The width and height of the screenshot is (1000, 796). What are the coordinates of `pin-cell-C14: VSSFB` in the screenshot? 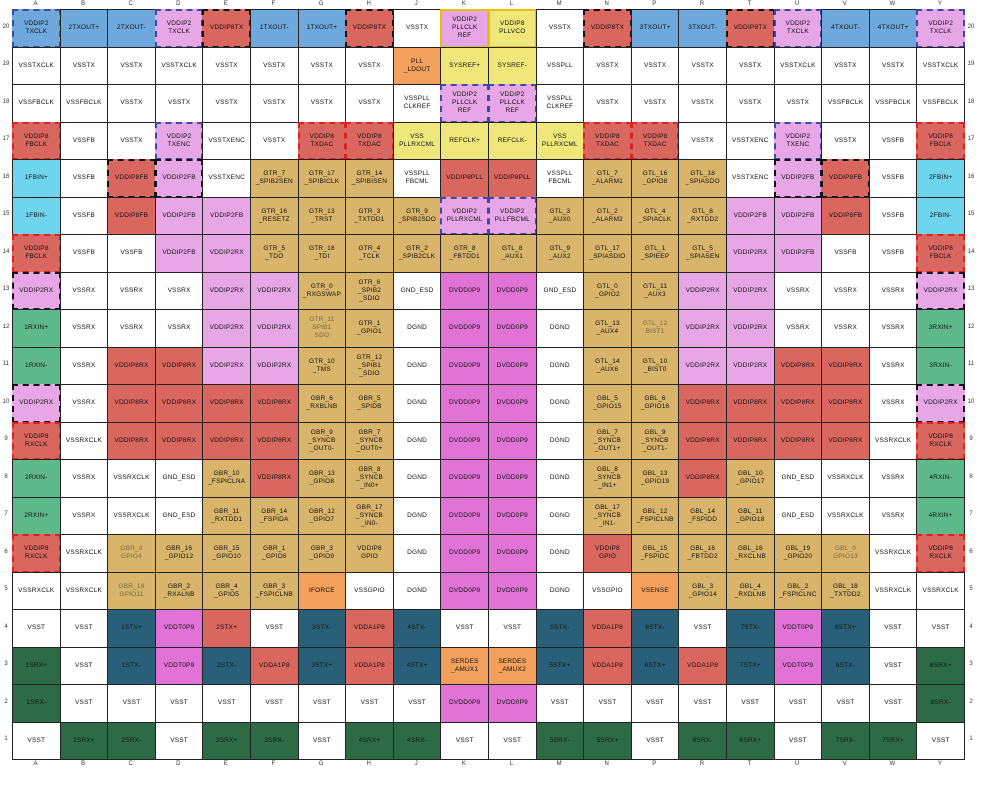 It's located at (131, 253).